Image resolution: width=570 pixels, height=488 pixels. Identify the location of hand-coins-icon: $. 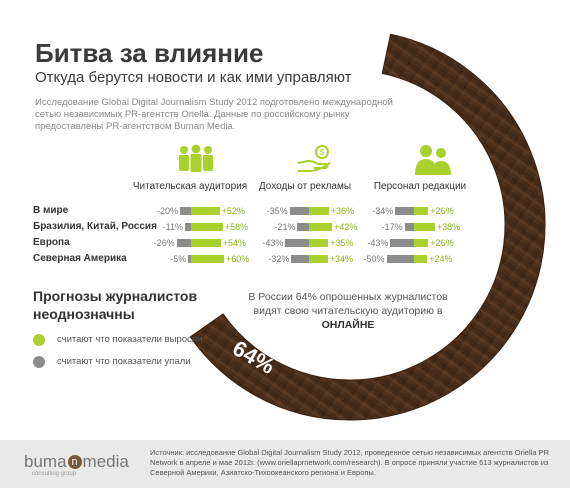
(314, 158).